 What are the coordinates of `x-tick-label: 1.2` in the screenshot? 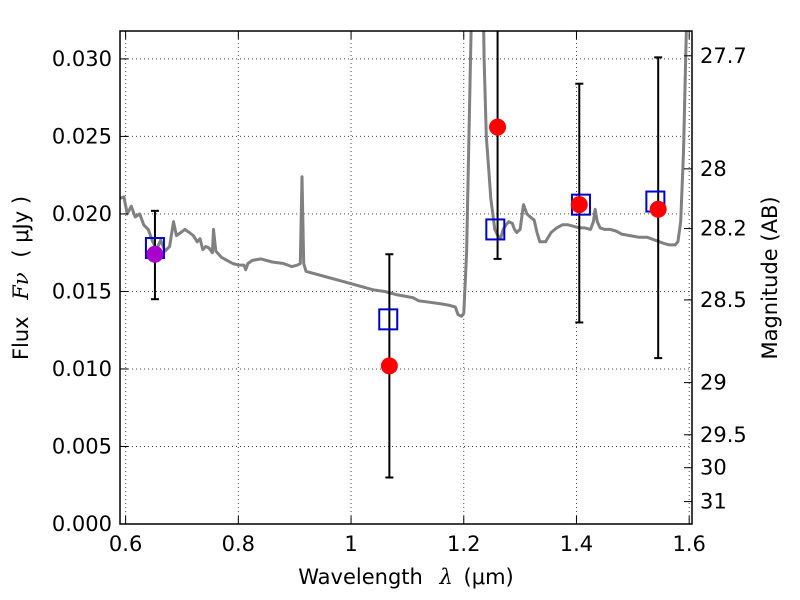 It's located at (463, 544).